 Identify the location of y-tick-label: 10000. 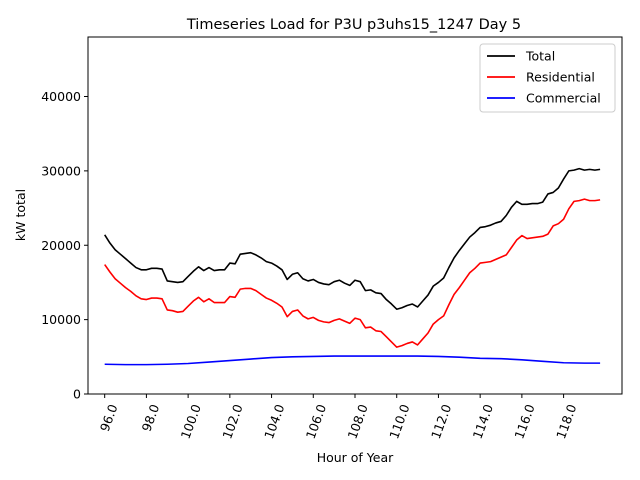
(61, 319).